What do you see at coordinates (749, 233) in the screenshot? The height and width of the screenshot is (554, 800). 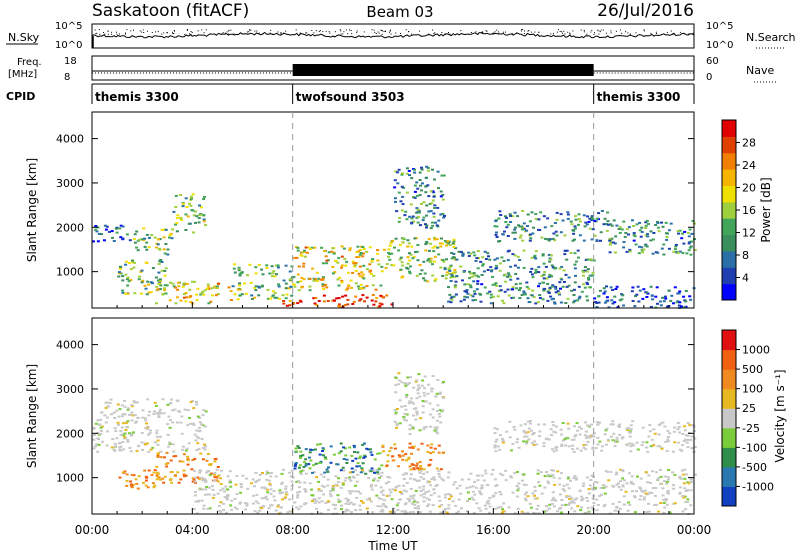 I see `colorbar-tick-label: 12` at bounding box center [749, 233].